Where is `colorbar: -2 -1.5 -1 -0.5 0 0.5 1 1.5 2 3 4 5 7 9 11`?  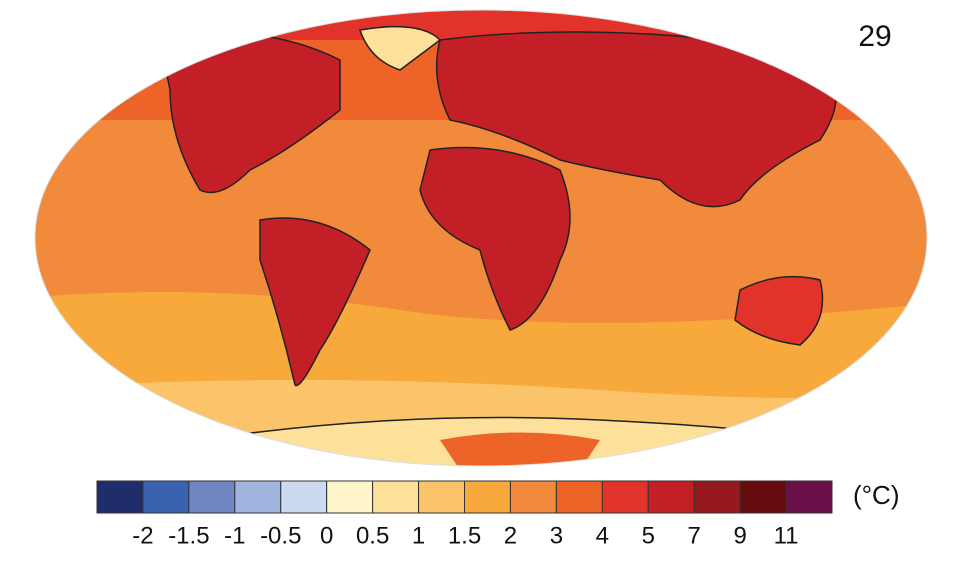 colorbar: -2 -1.5 -1 -0.5 0 0.5 1 1.5 2 3 4 5 7 9 11 is located at coordinates (464, 514).